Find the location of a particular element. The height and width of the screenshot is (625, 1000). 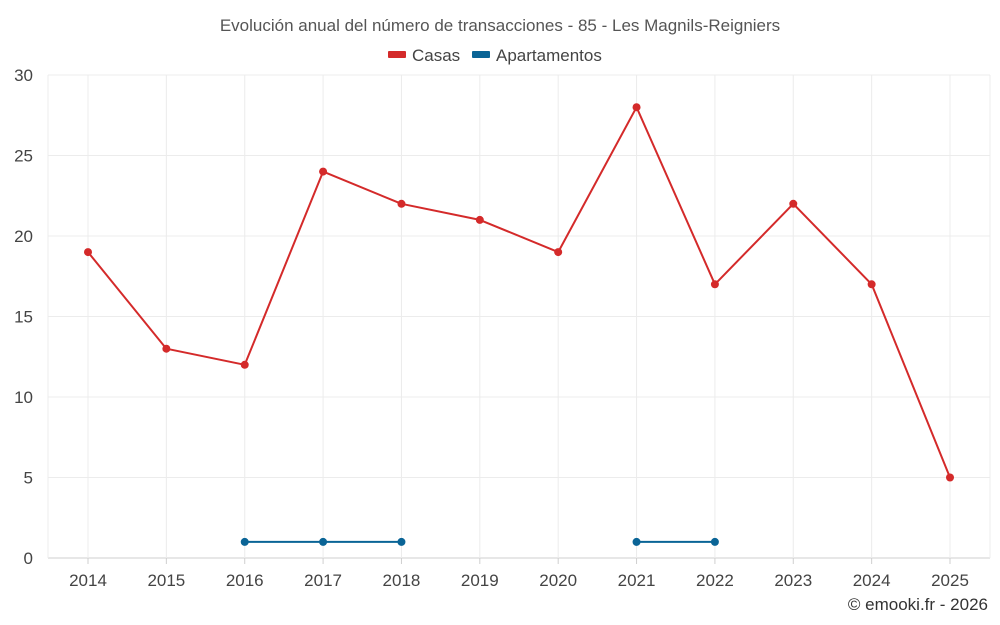

x-tick-label-2018: 2018 is located at coordinates (402, 580).